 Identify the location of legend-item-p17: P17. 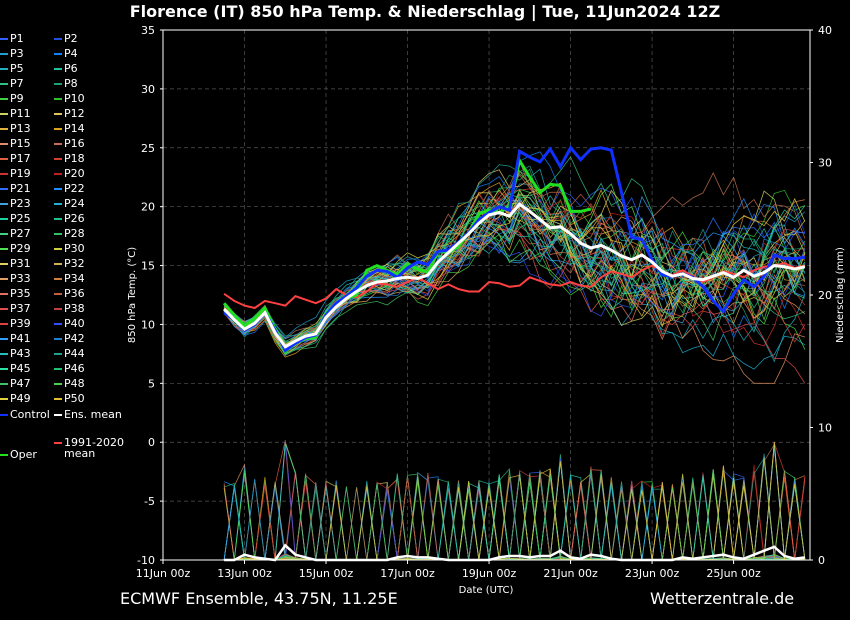
(15, 159).